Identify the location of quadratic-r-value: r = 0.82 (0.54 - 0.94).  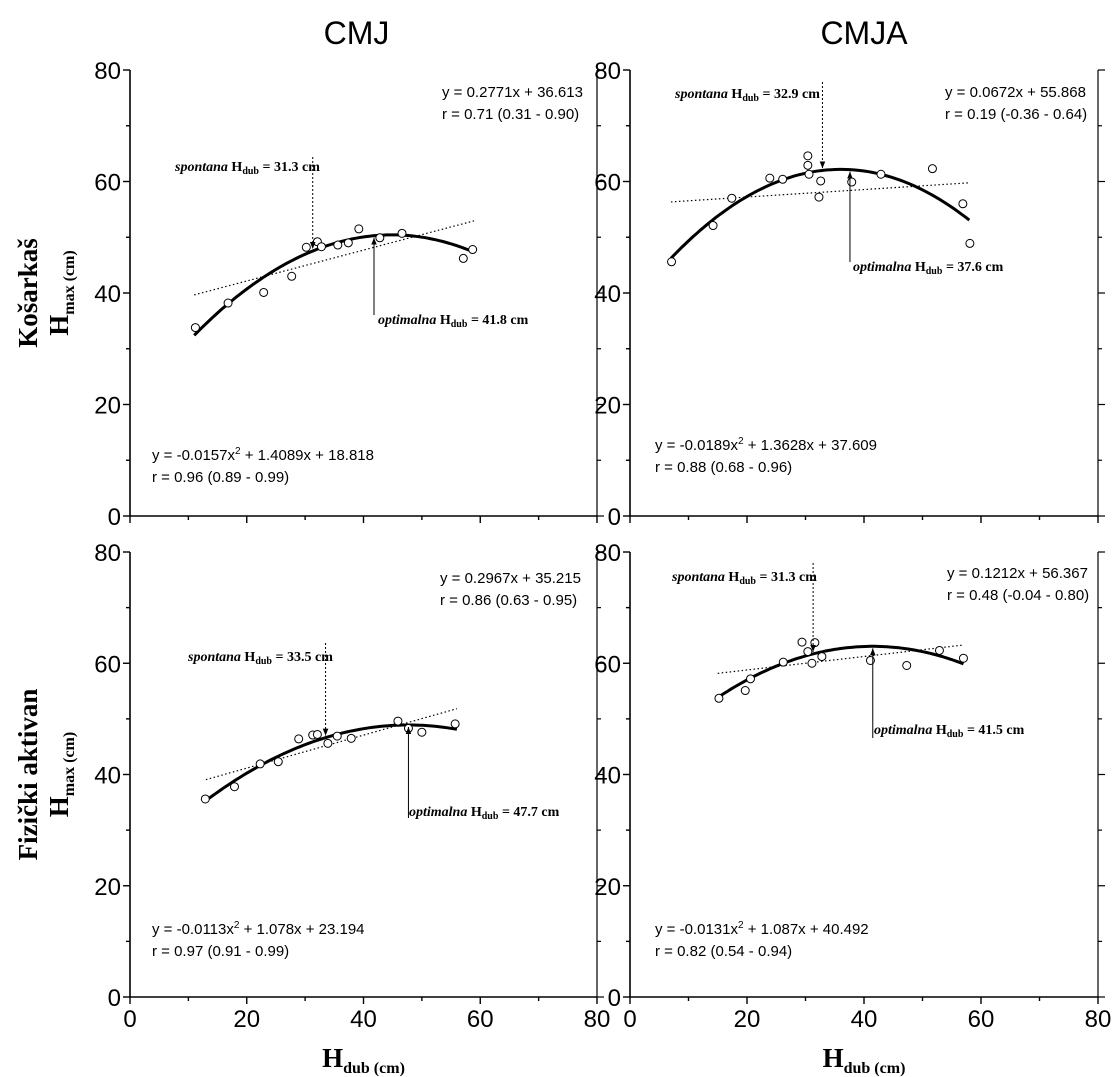
(723, 951).